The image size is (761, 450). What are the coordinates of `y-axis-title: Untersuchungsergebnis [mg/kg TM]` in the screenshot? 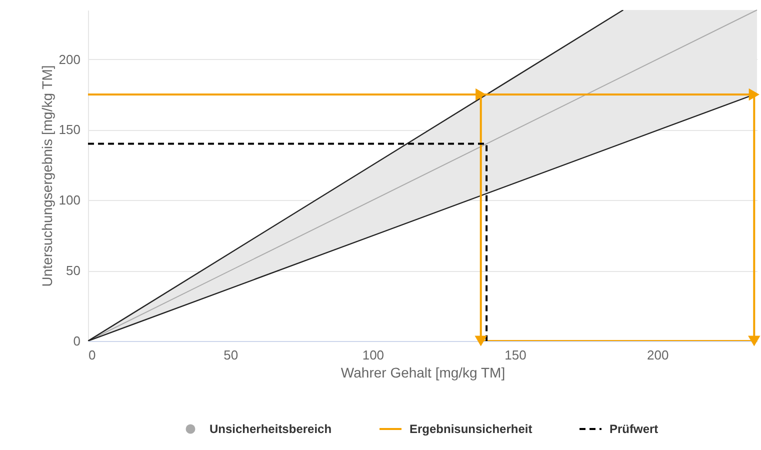 It's located at (46, 176).